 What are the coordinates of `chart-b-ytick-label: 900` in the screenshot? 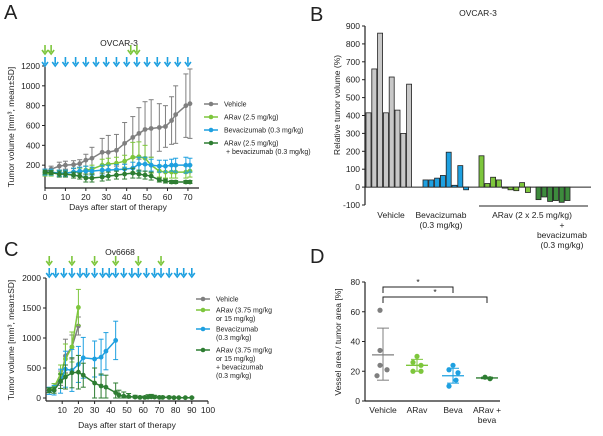 It's located at (353, 26).